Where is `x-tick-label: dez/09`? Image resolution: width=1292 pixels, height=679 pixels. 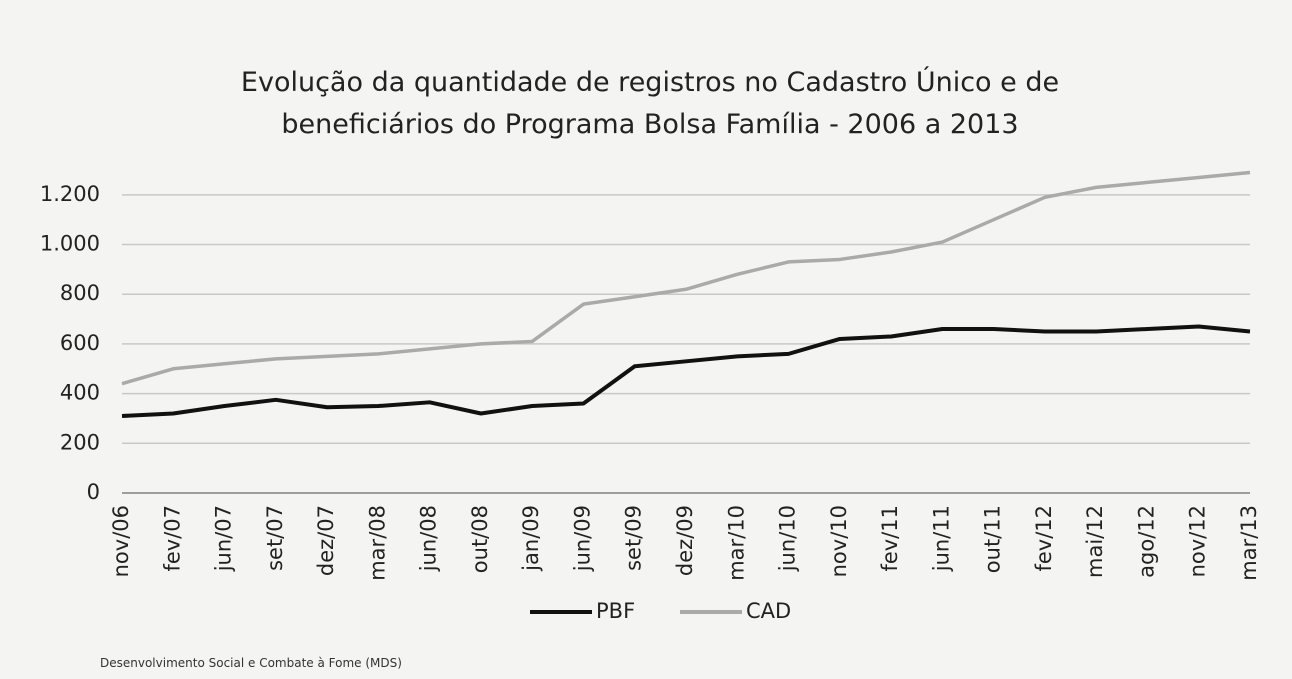
x-tick-label: dez/09 is located at coordinates (685, 540).